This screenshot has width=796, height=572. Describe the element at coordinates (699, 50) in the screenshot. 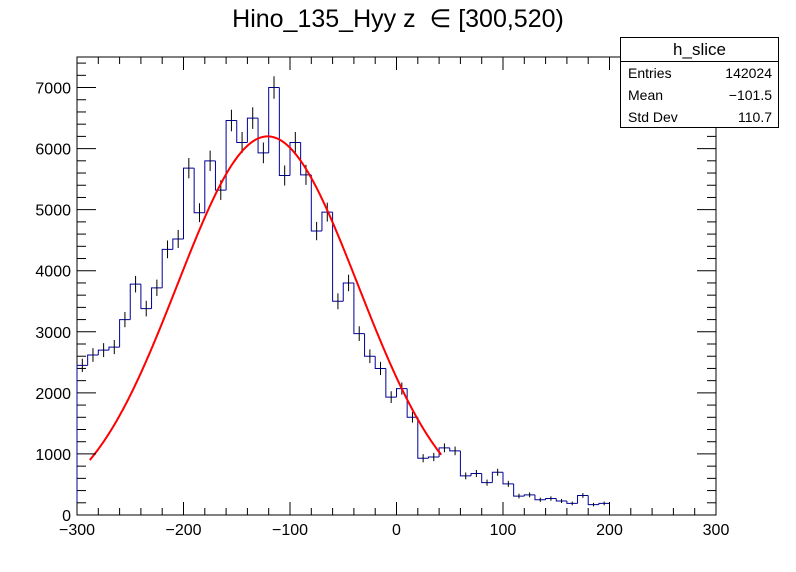

I see `stats-box-title: h_slice` at that location.